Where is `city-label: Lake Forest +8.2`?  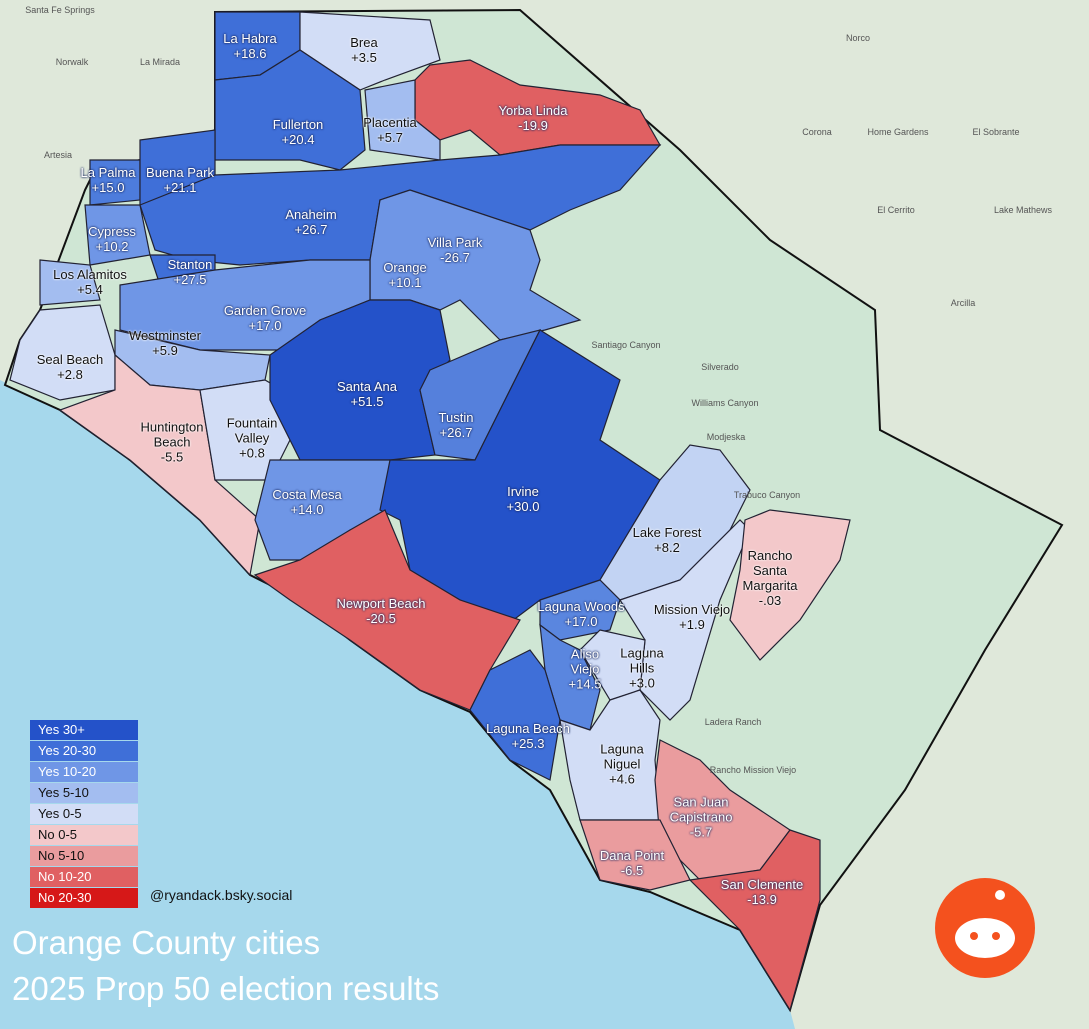 city-label: Lake Forest +8.2 is located at coordinates (667, 540).